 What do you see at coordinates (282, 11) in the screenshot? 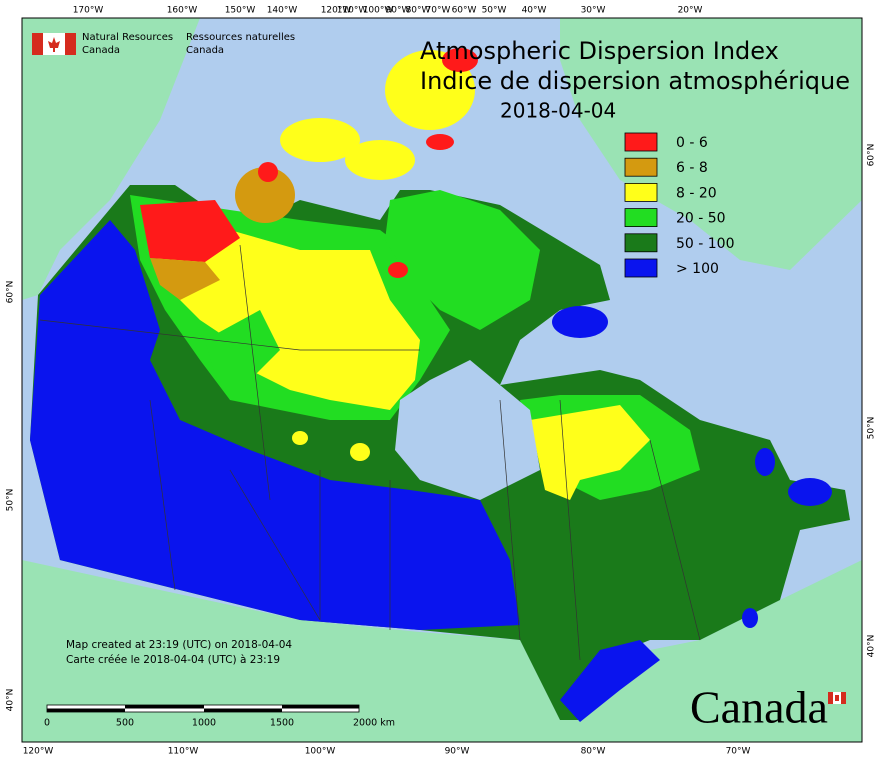
I see `top-axis-label: 140°W` at bounding box center [282, 11].